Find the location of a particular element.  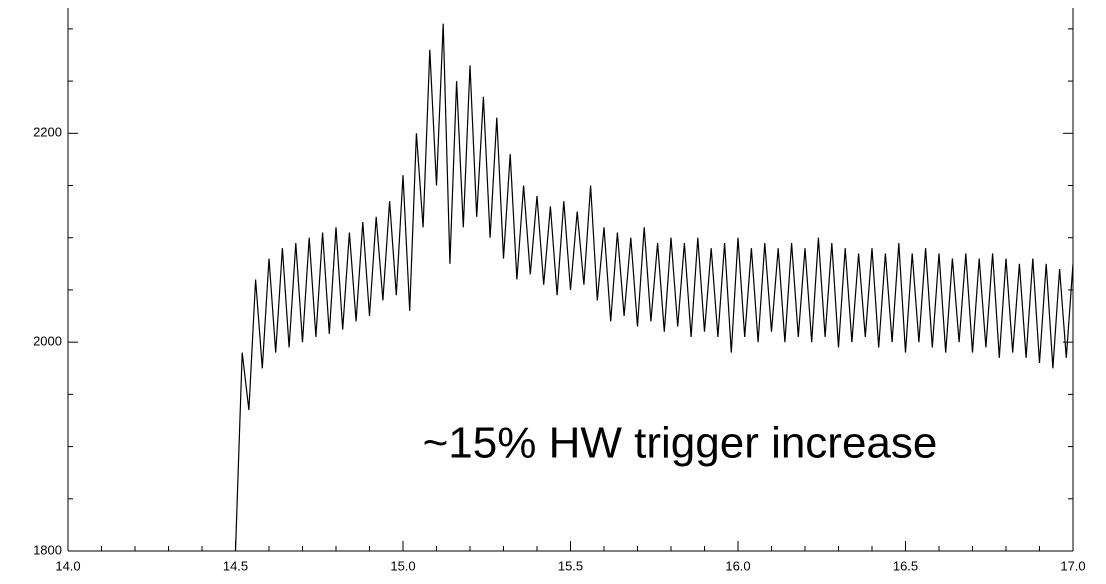

annotation: ~15% HW trigger increase is located at coordinates (680, 443).